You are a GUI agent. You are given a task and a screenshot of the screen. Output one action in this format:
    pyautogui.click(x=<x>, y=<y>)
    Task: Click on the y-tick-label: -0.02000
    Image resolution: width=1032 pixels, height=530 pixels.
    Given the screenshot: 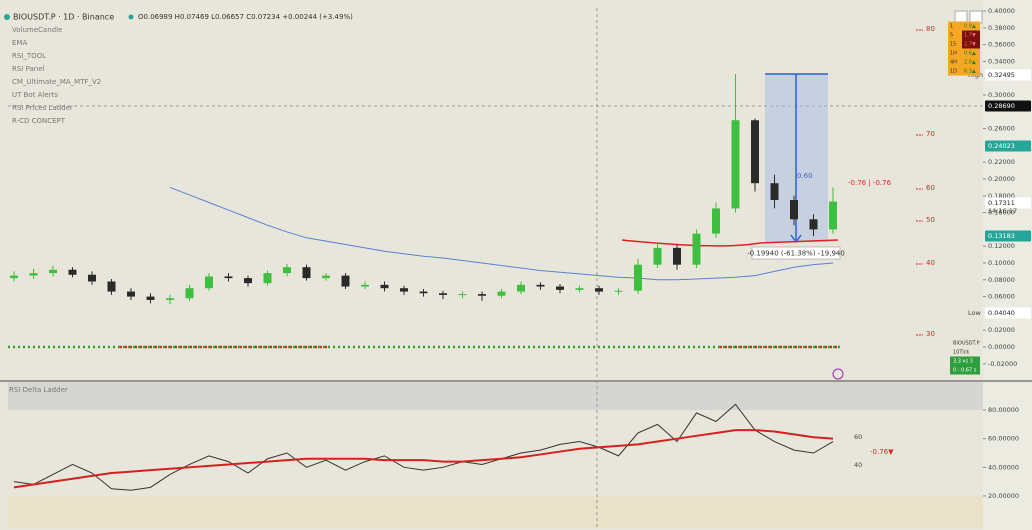 What is the action you would take?
    pyautogui.click(x=1002, y=364)
    